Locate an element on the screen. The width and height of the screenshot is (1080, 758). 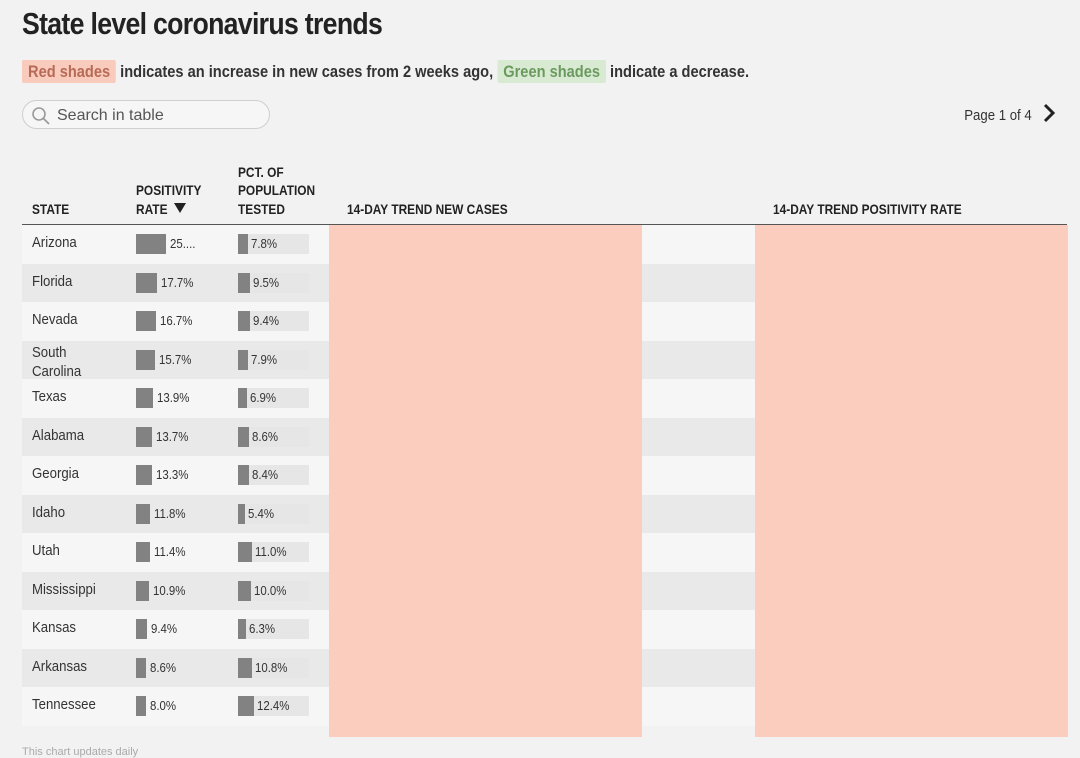
green-shades-chip: Green shades is located at coordinates (551, 71).